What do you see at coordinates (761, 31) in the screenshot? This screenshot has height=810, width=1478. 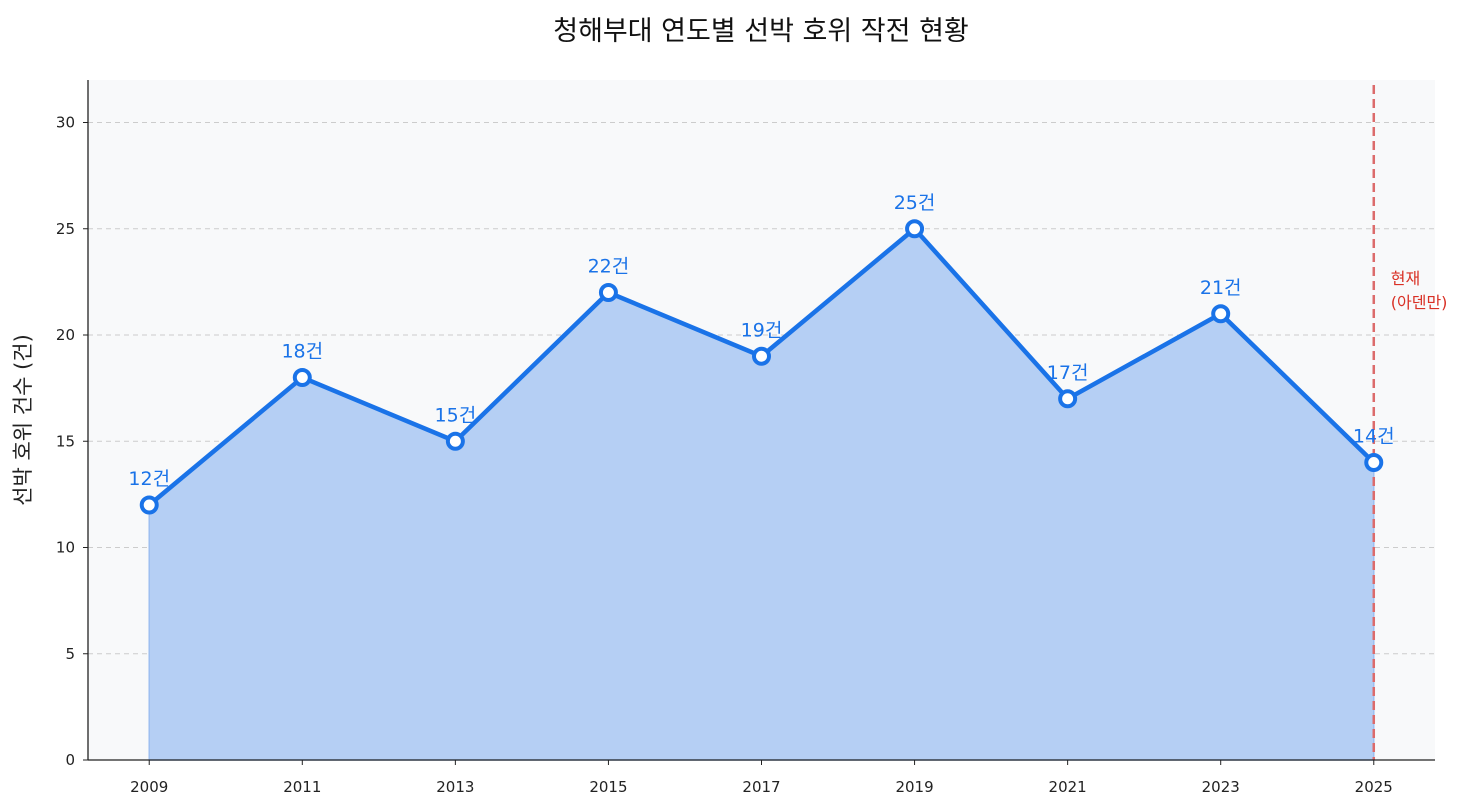 I see `chart-title: 청해부대 연도별 선박 호위 작전 현황` at bounding box center [761, 31].